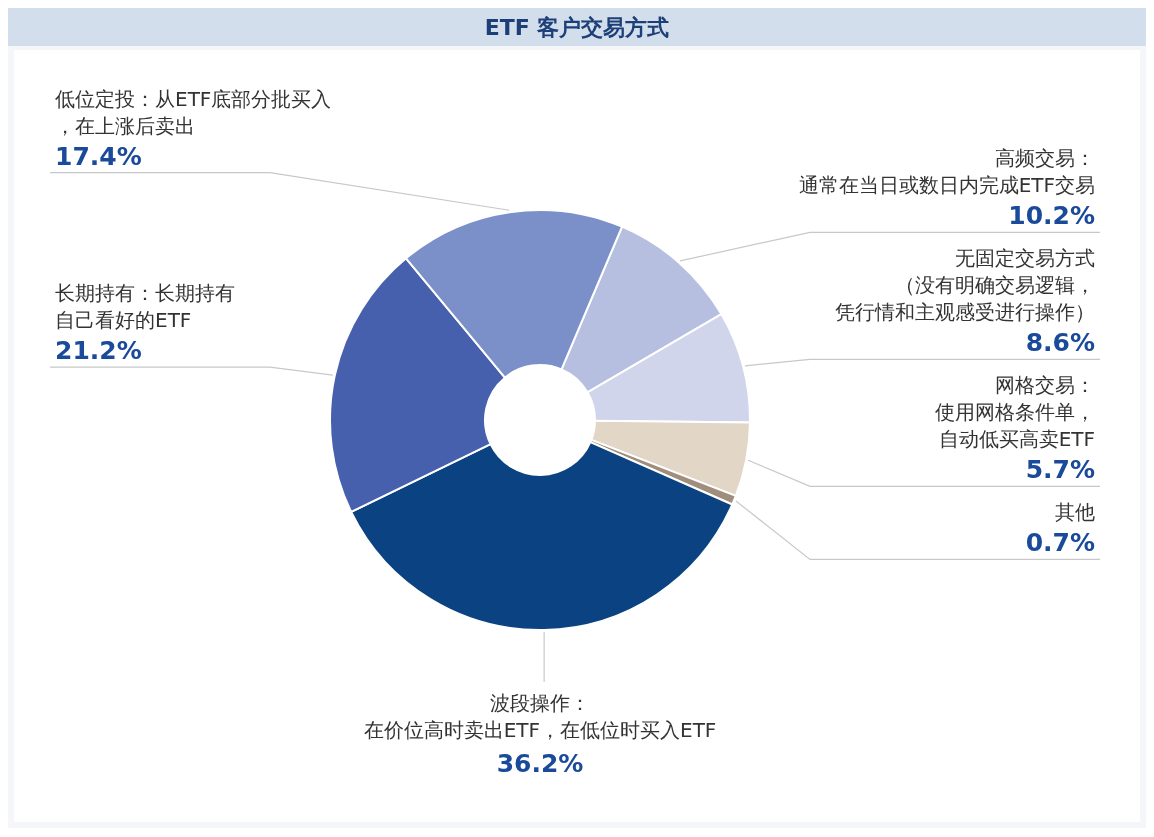 This screenshot has height=837, width=1154. I want to click on slice-label: 低位定投：从ETF底部分批买入，在上涨后卖出, so click(193, 112).